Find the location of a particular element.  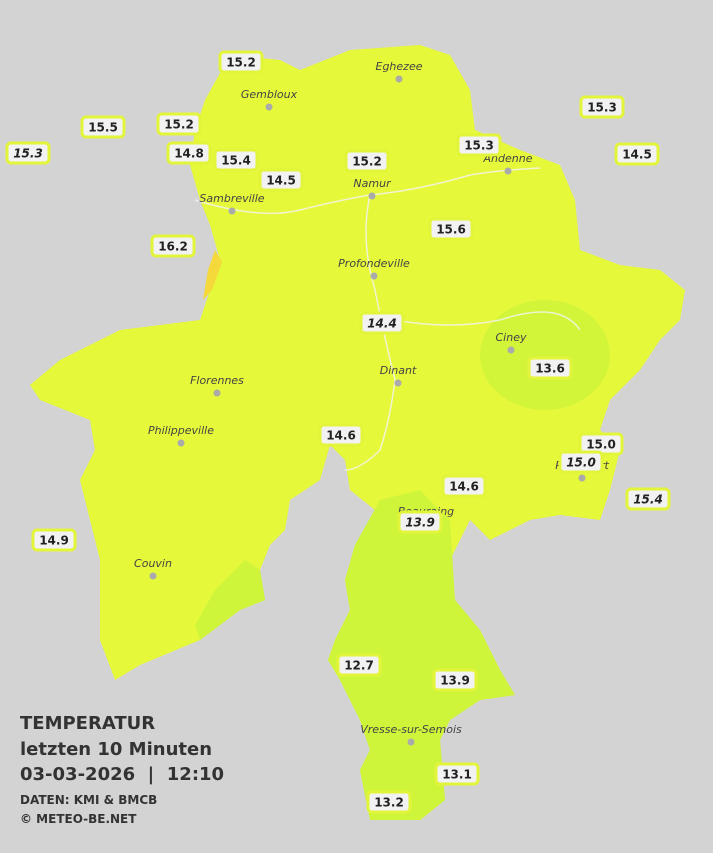

station-value: 13.6 is located at coordinates (550, 369).